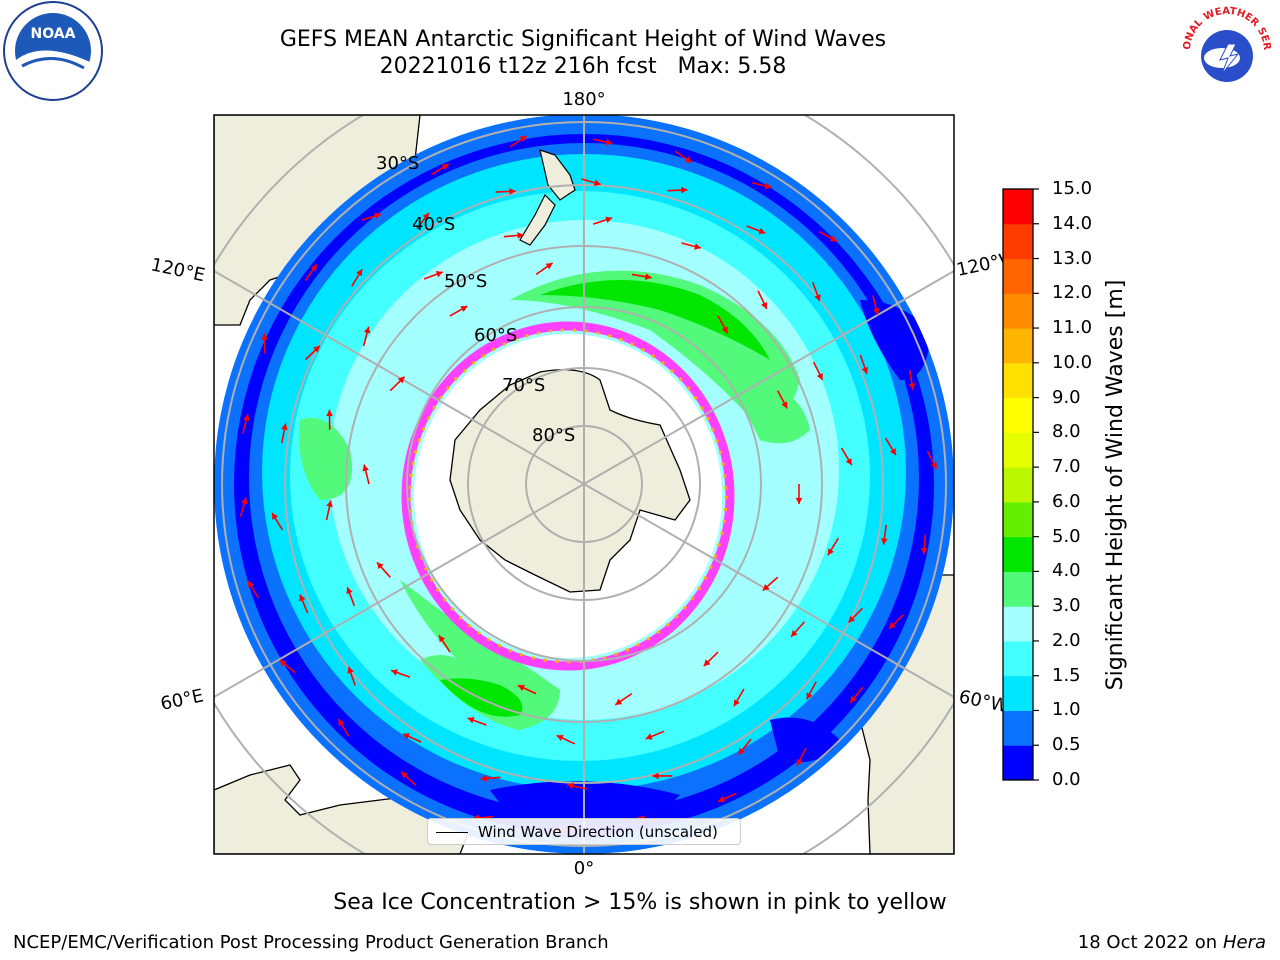 This screenshot has height=960, width=1280. I want to click on colorbar-frame, so click(1018, 484).